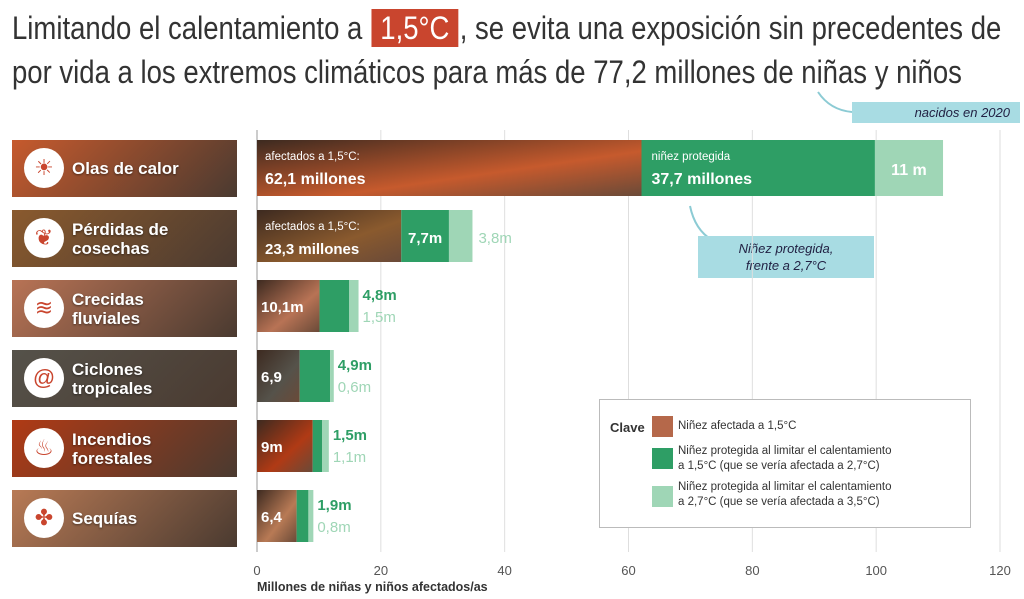 The height and width of the screenshot is (599, 1024). I want to click on bar-prefix-protected: niñez protegida, so click(691, 157).